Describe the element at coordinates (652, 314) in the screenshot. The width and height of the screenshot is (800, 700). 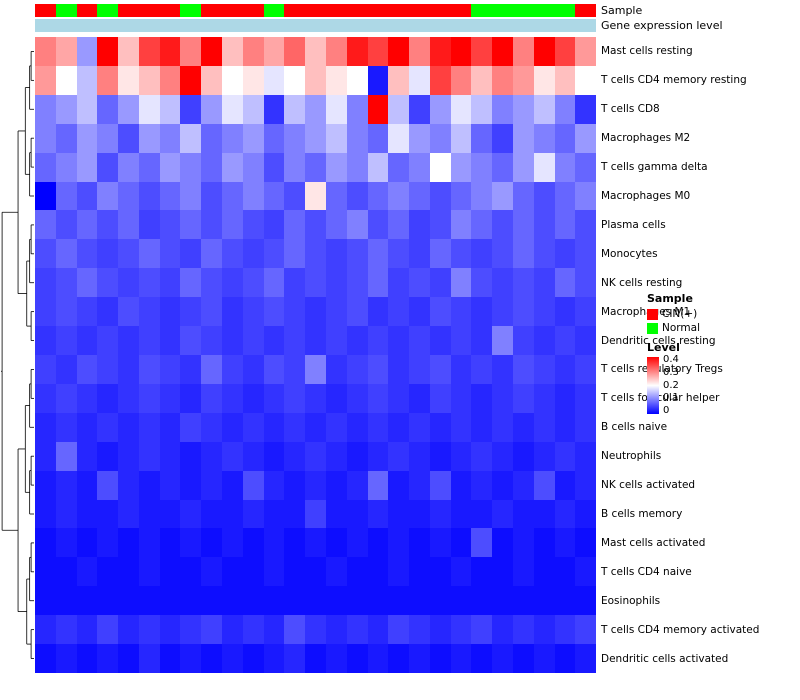
I see `cin-color-swatch` at that location.